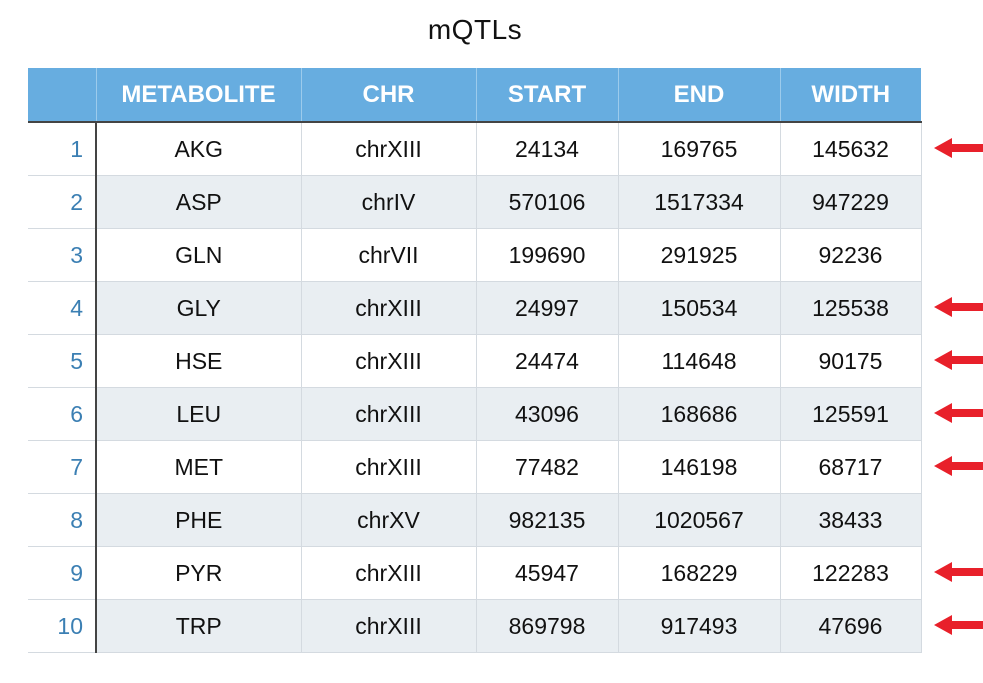  I want to click on chr-cell: chrVII, so click(389, 255).